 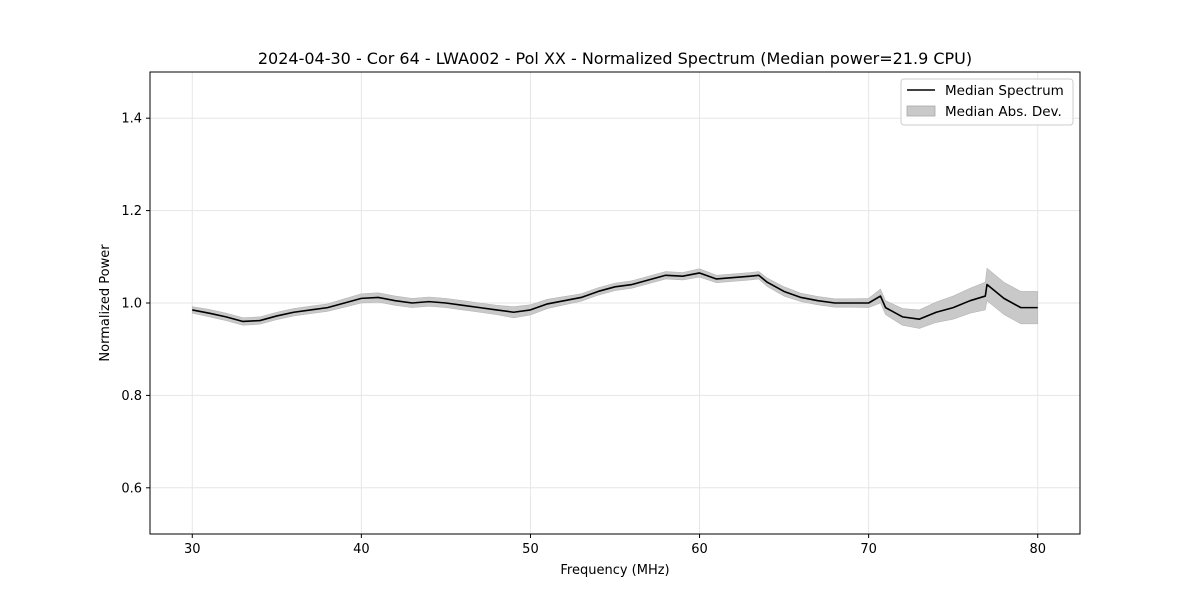 I want to click on x-tick-label: 40, so click(x=361, y=549).